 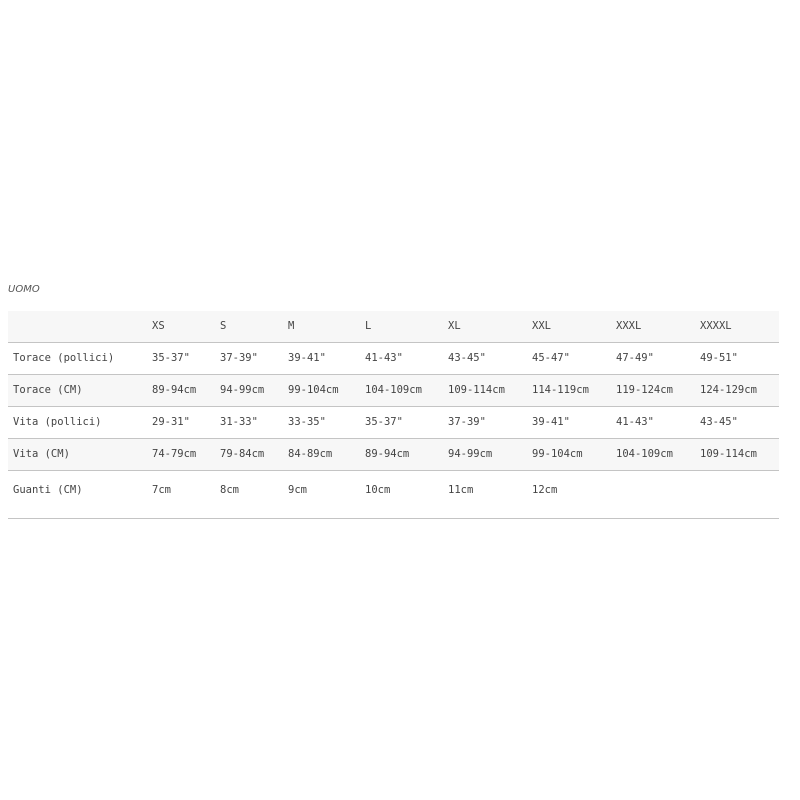 What do you see at coordinates (728, 390) in the screenshot?
I see `table-cell: 124-129cm` at bounding box center [728, 390].